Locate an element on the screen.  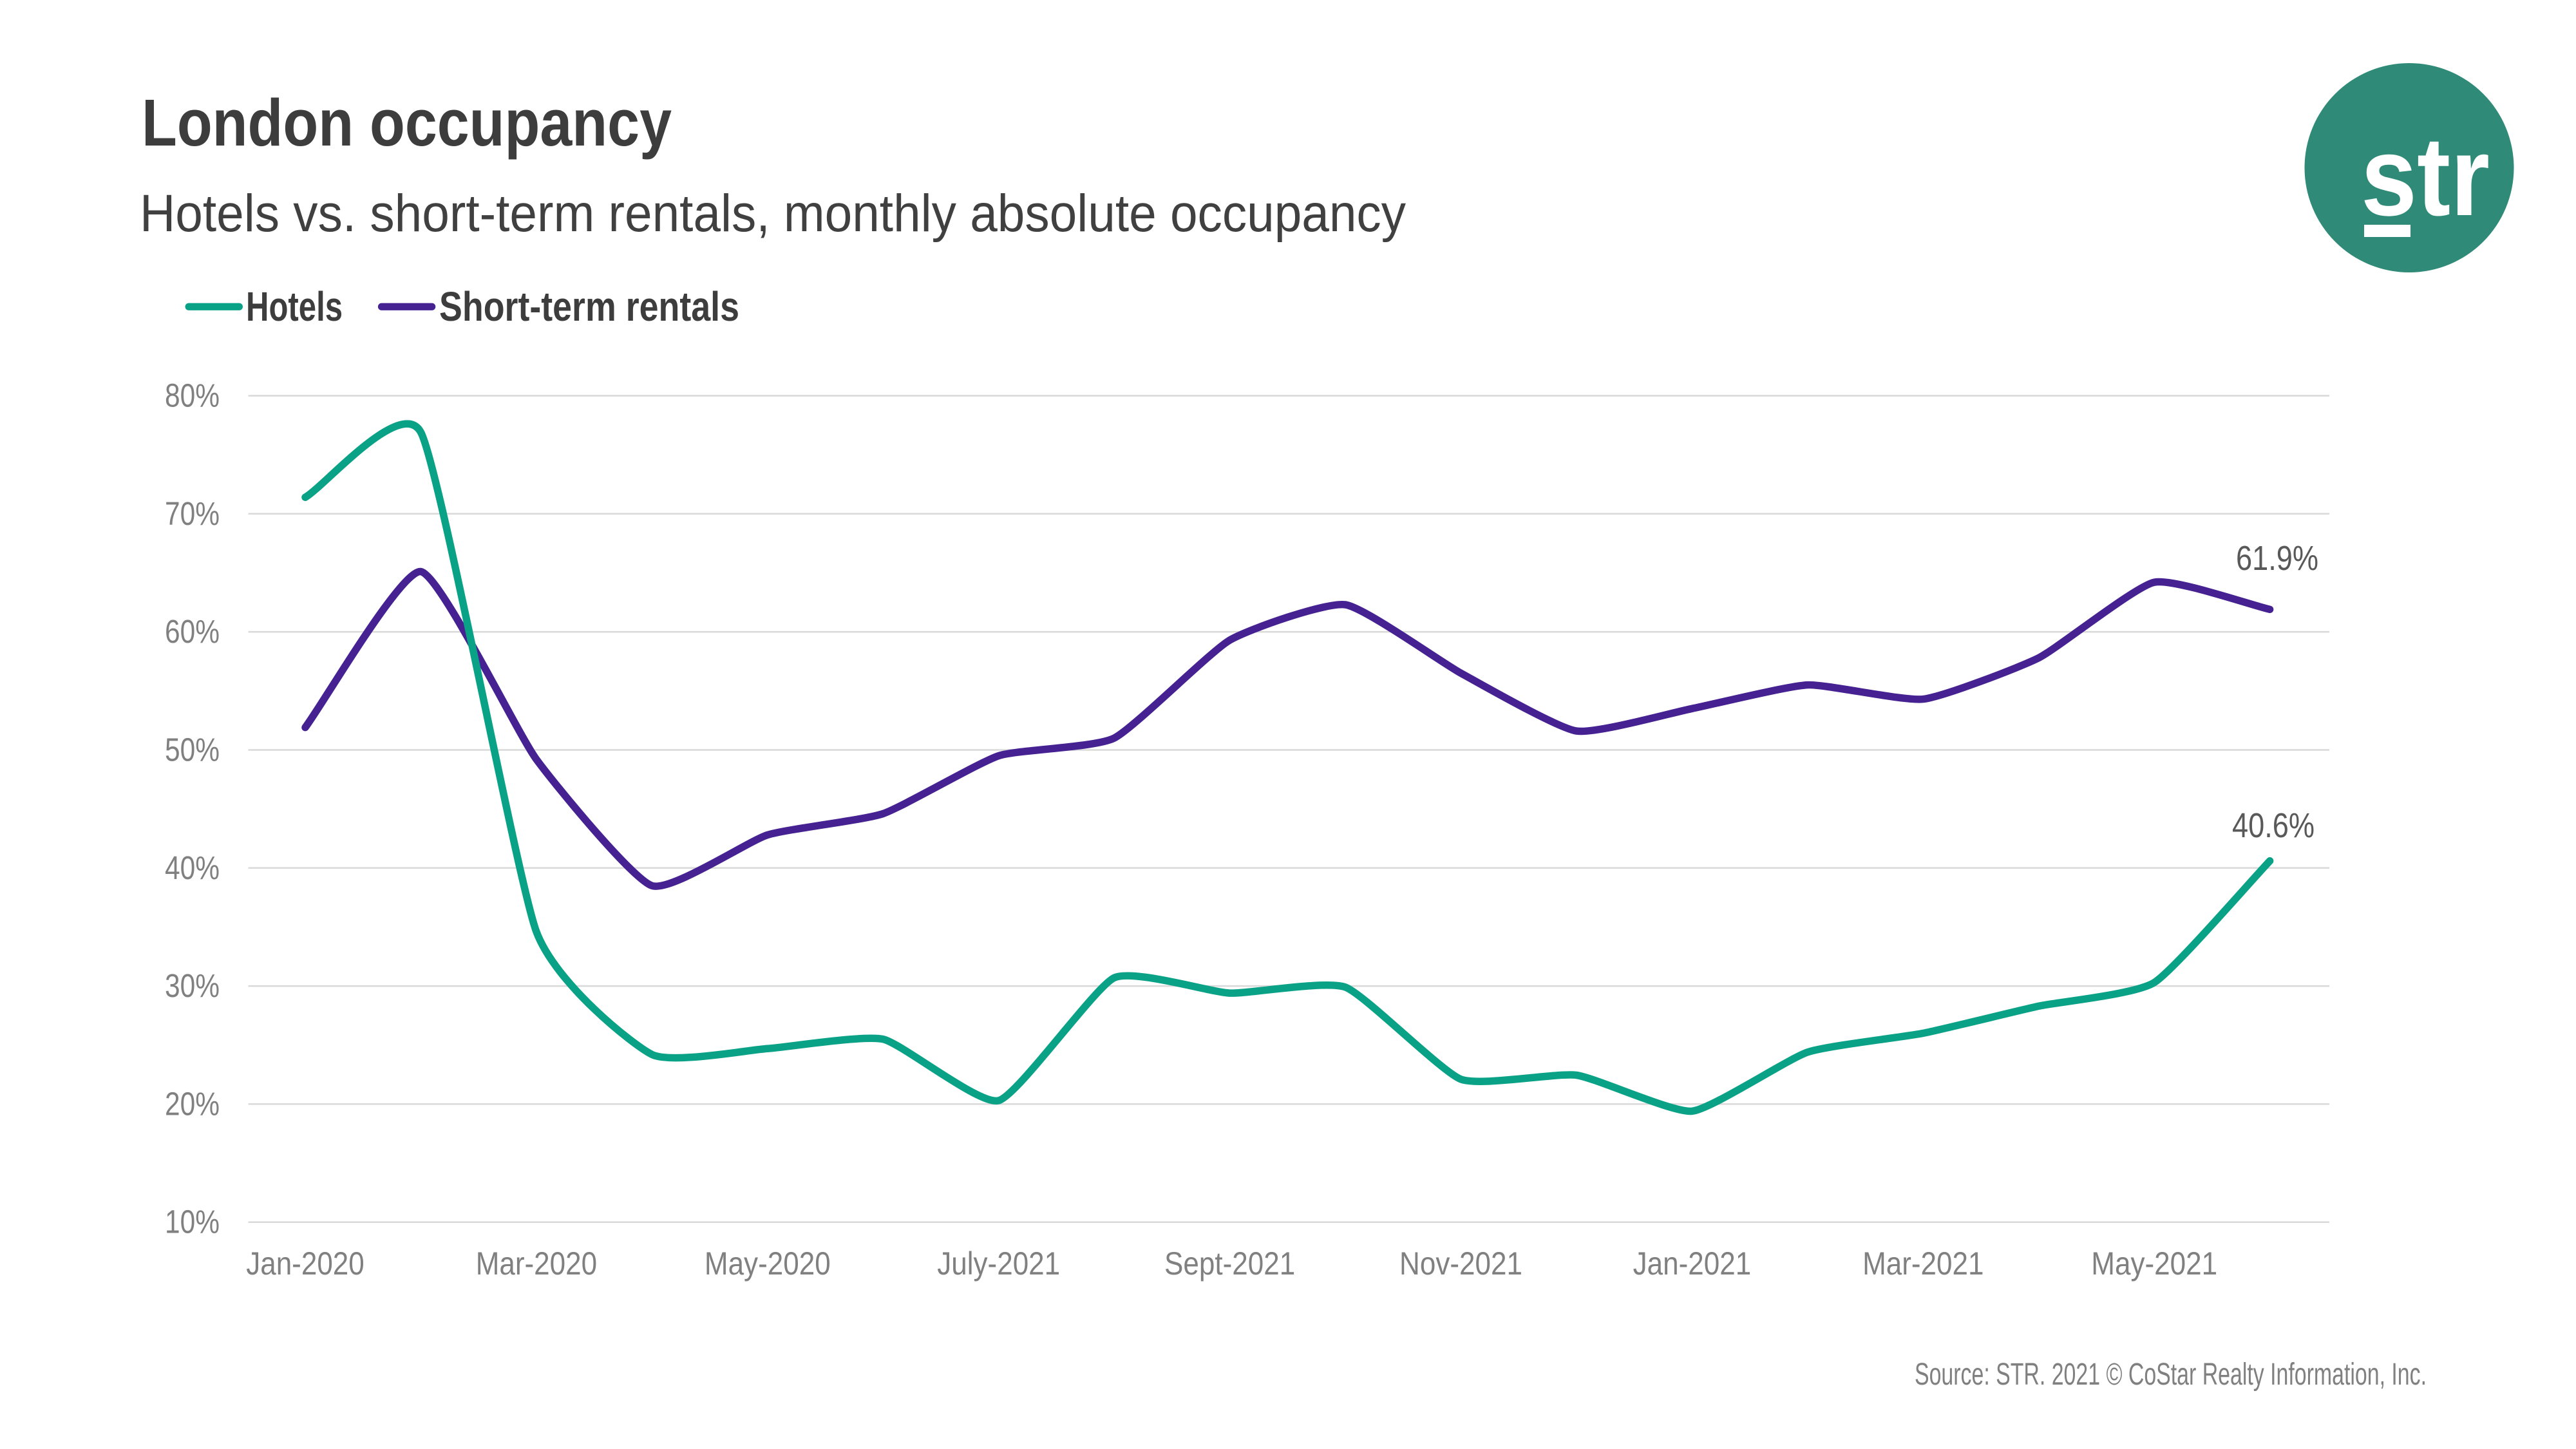
svg-text: Short-term rentals is located at coordinates (589, 306).